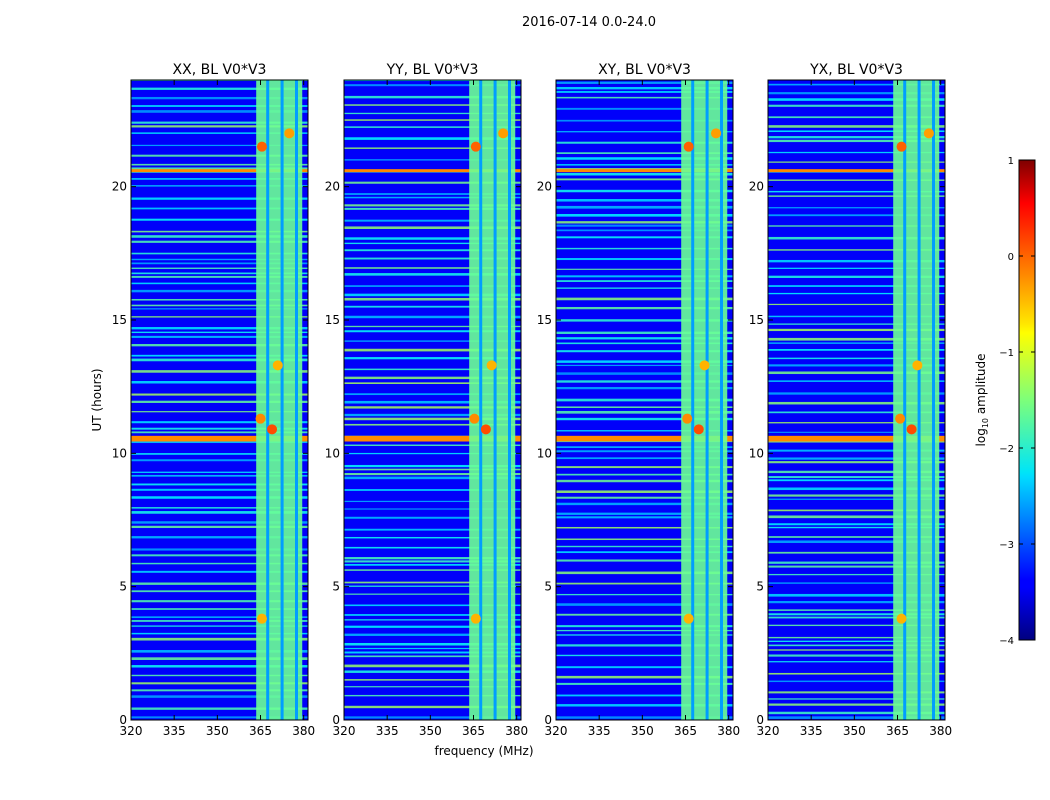 The image size is (1050, 800). I want to click on y-tick-label: 0, so click(336, 720).